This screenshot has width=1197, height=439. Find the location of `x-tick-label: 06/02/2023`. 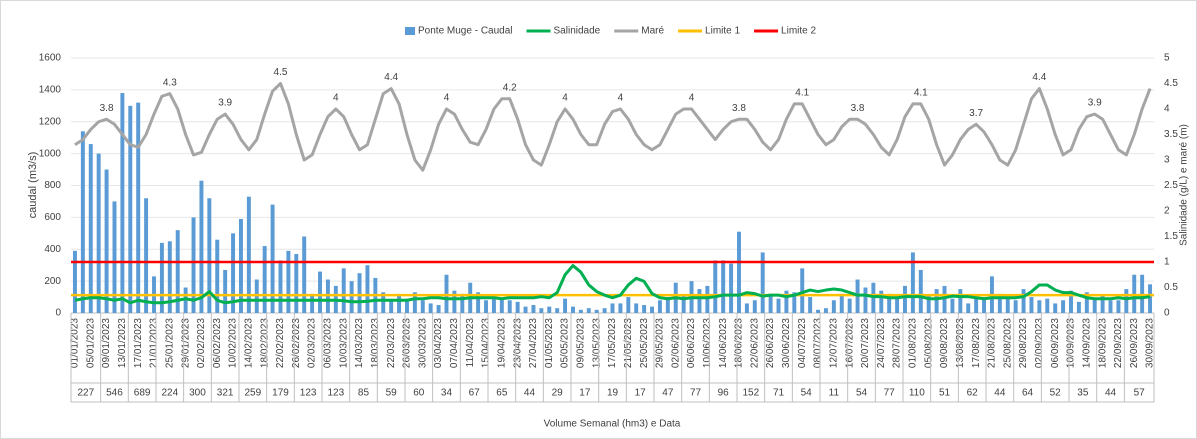

x-tick-label: 06/02/2023 is located at coordinates (217, 343).